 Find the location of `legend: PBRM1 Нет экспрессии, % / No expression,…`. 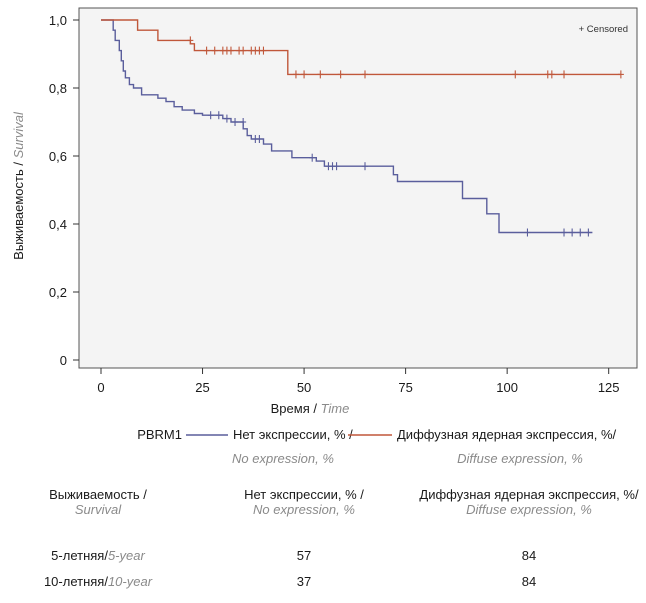

legend: PBRM1 Нет экспрессии, % / No expression,… is located at coordinates (376, 446).